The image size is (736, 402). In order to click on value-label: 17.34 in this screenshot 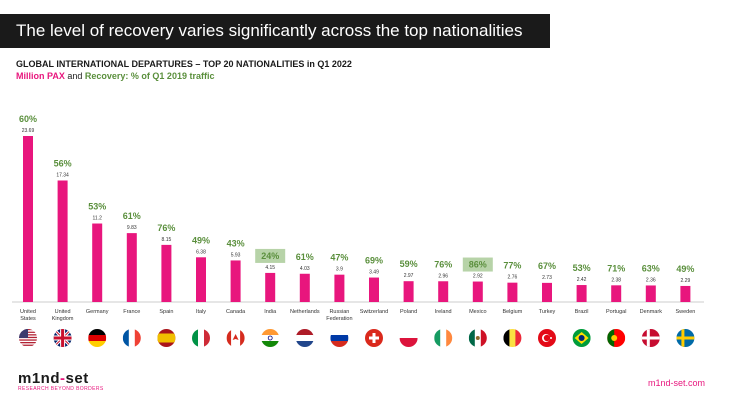, I will do `click(62, 175)`.